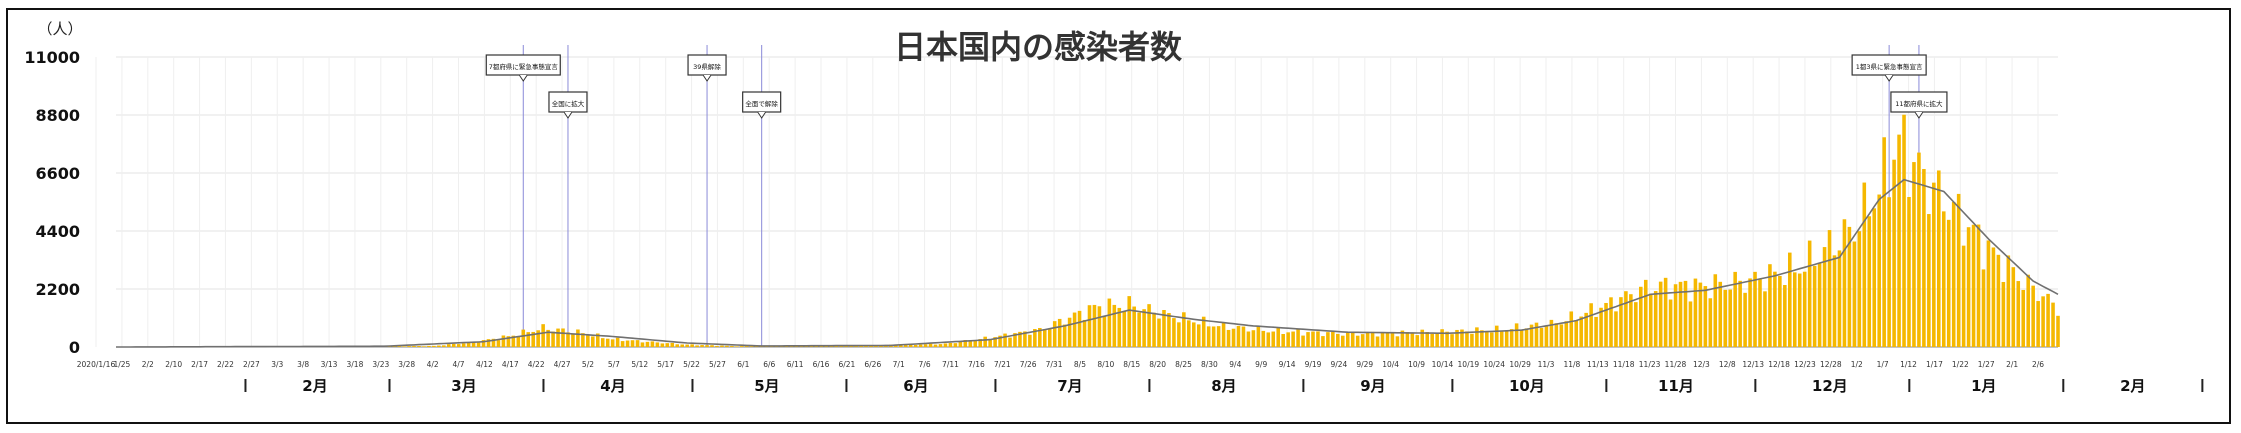  I want to click on x-tick-label: 11/23, so click(1650, 364).